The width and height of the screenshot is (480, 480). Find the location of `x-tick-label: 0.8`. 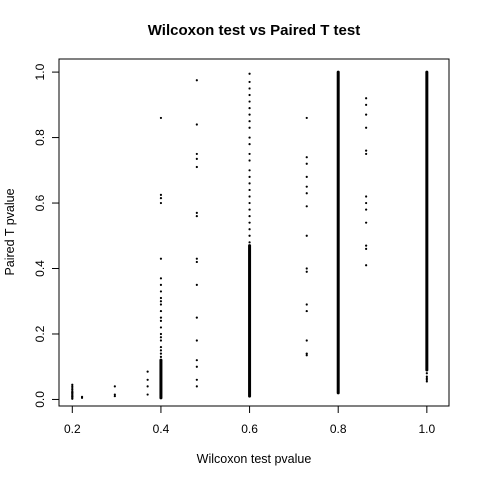

x-tick-label: 0.8 is located at coordinates (338, 429).